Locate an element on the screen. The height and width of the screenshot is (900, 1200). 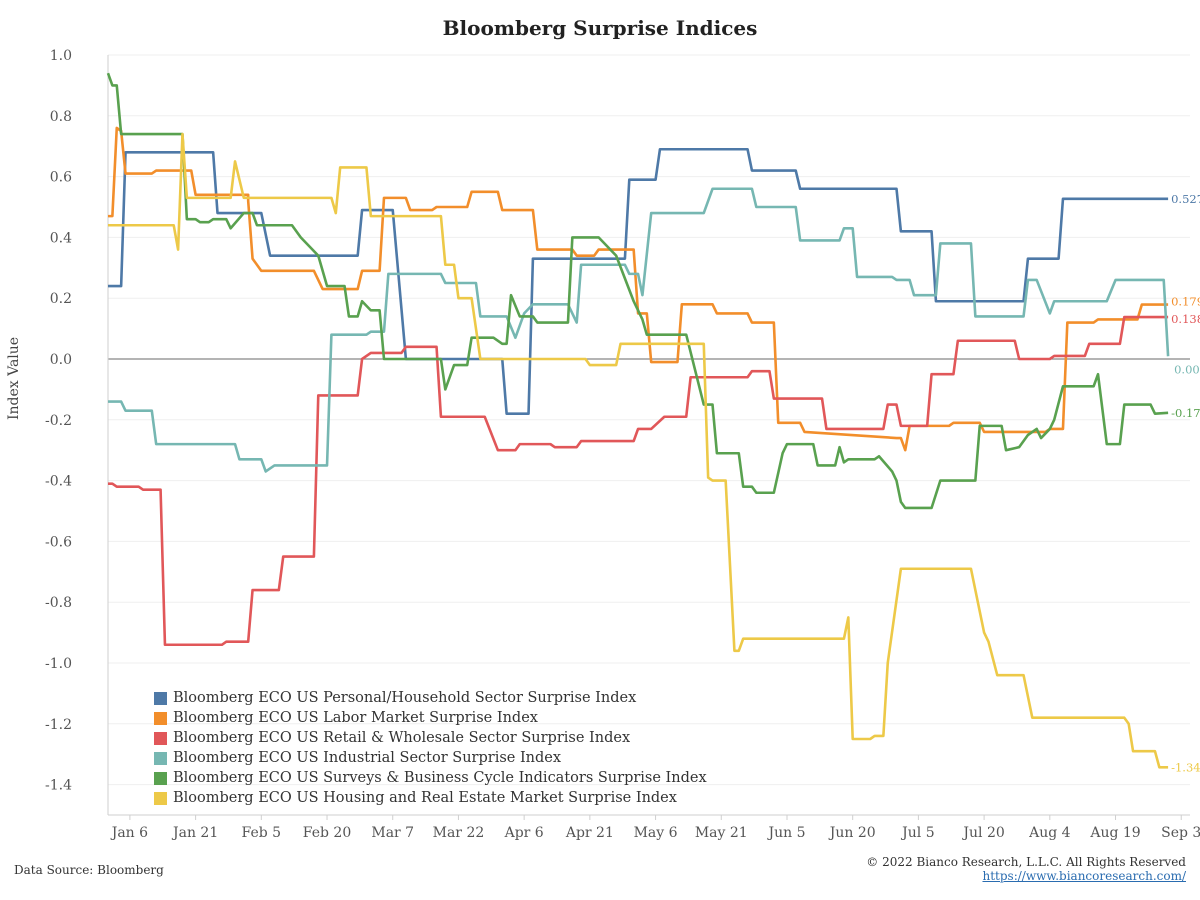
x-tick-label: Jun 20 is located at coordinates (852, 833).